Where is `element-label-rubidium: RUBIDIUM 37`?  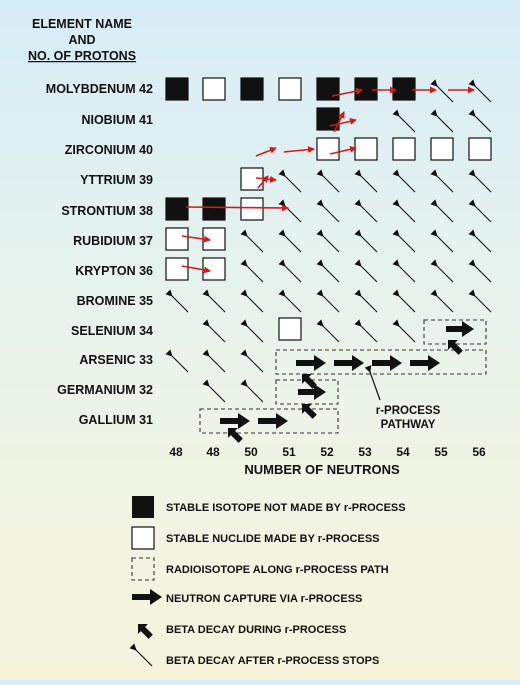 element-label-rubidium: RUBIDIUM 37 is located at coordinates (113, 241).